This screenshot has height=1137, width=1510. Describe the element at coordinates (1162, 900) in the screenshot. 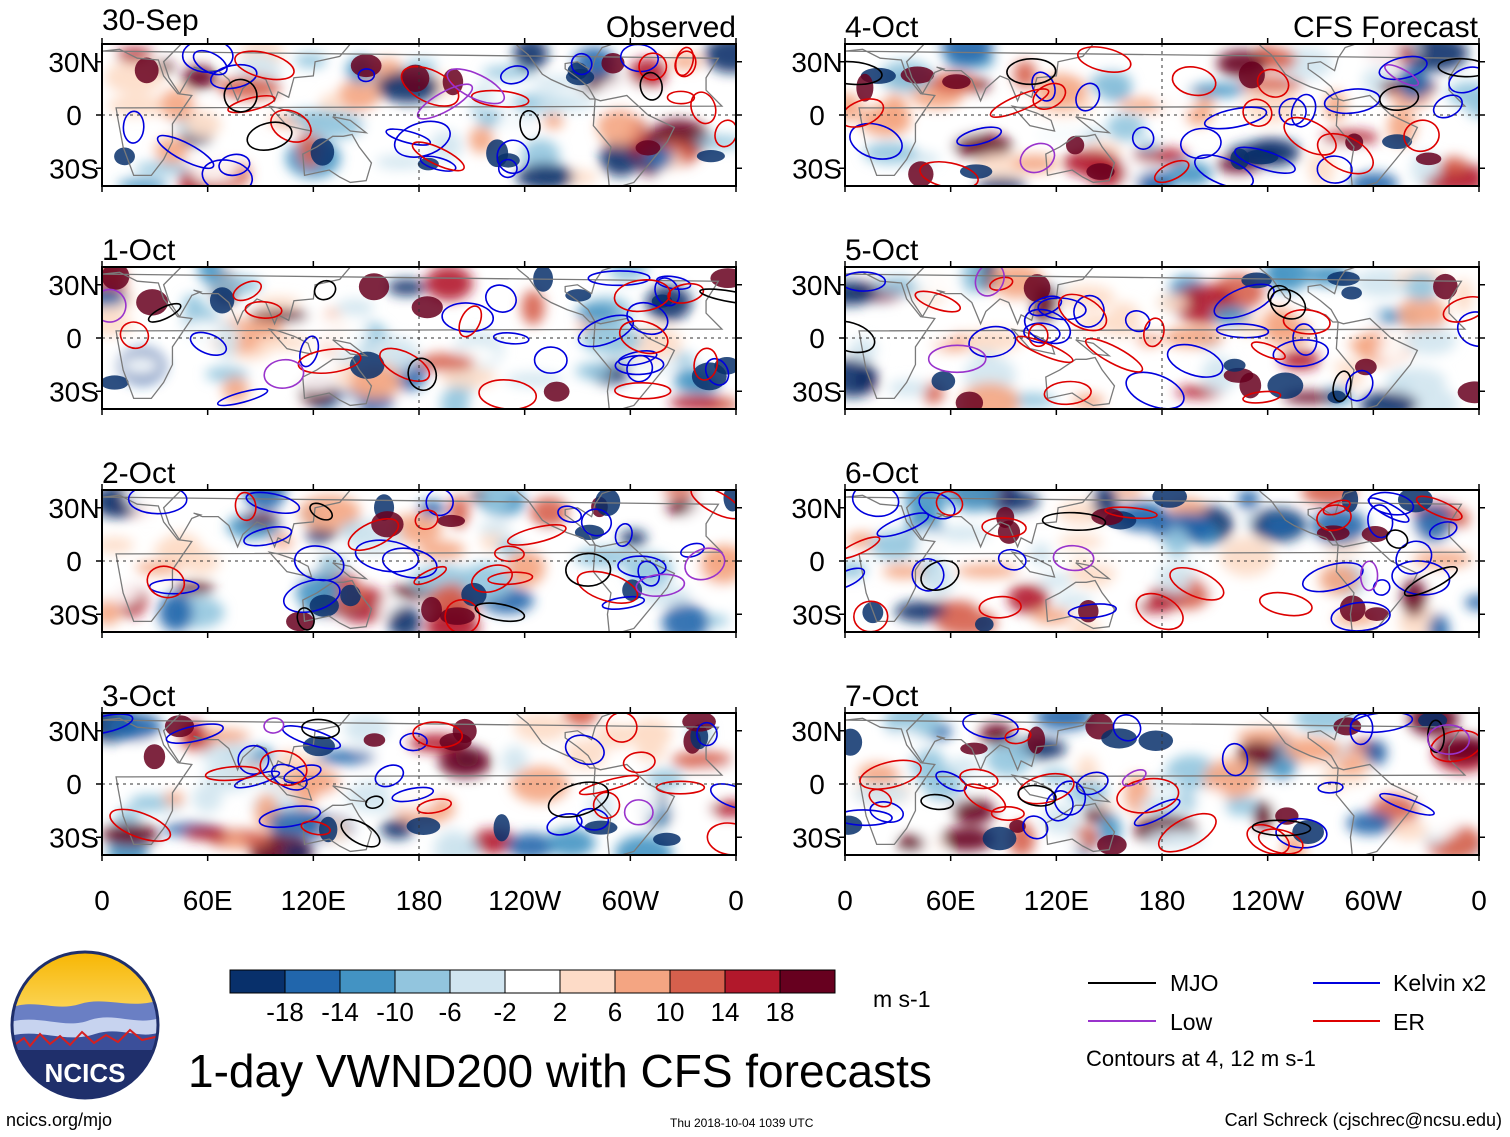

I see `x-tick-label: 180` at that location.